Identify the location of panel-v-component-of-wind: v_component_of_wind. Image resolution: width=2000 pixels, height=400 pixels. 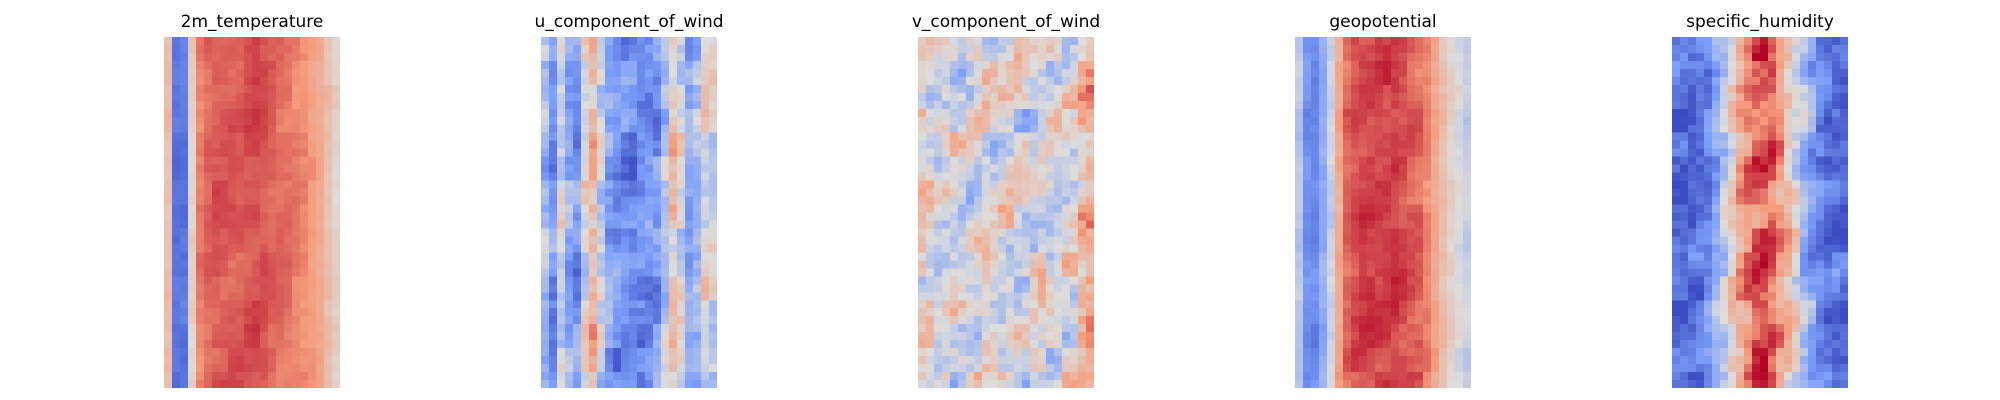
(1006, 200).